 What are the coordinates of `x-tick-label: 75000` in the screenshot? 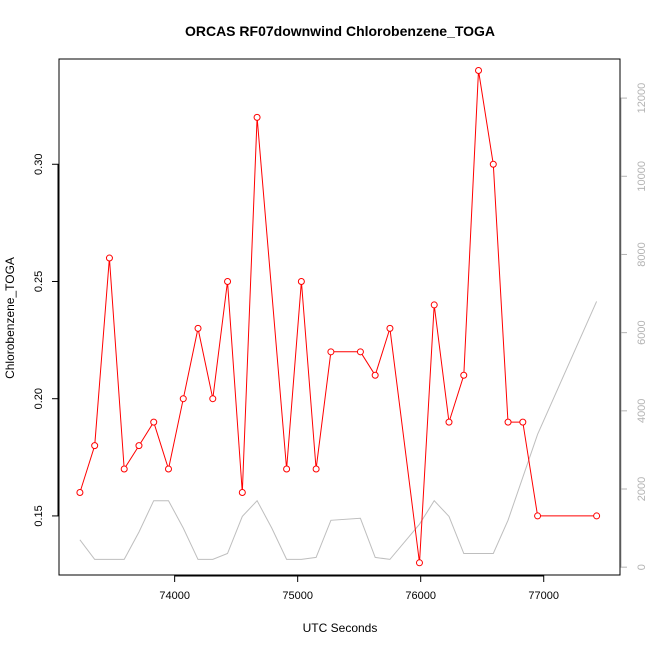 It's located at (297, 596).